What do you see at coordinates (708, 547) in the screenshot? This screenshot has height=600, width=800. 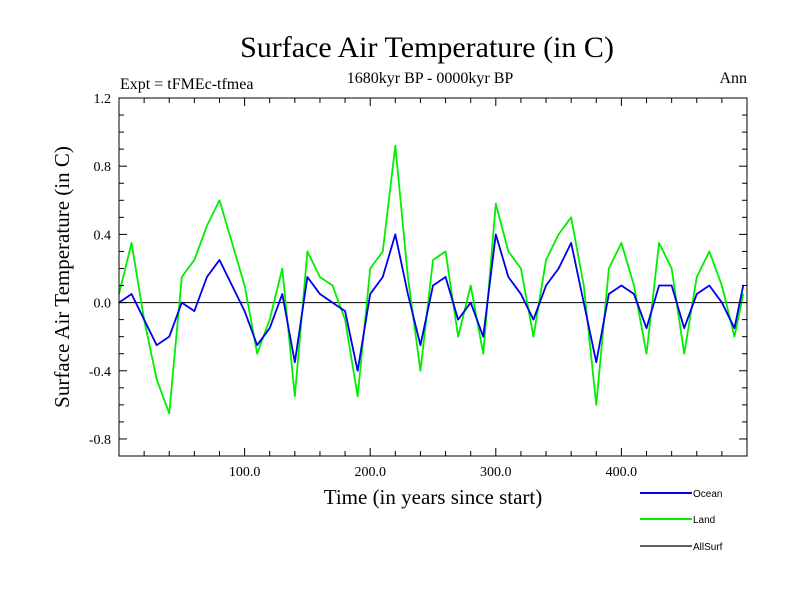 I see `legend-label-allsurf: AllSurf` at bounding box center [708, 547].